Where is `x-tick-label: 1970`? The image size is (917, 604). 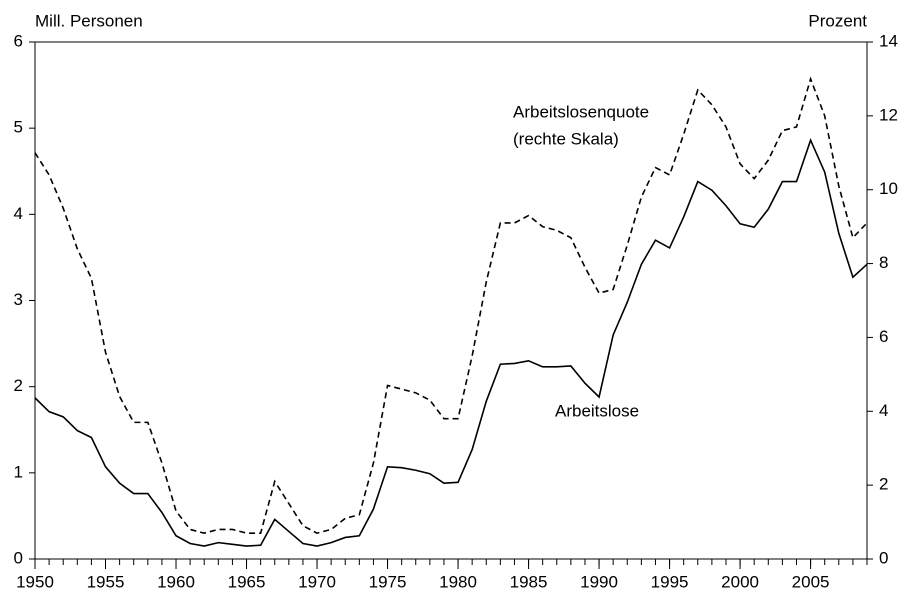 x-tick-label: 1970 is located at coordinates (317, 581).